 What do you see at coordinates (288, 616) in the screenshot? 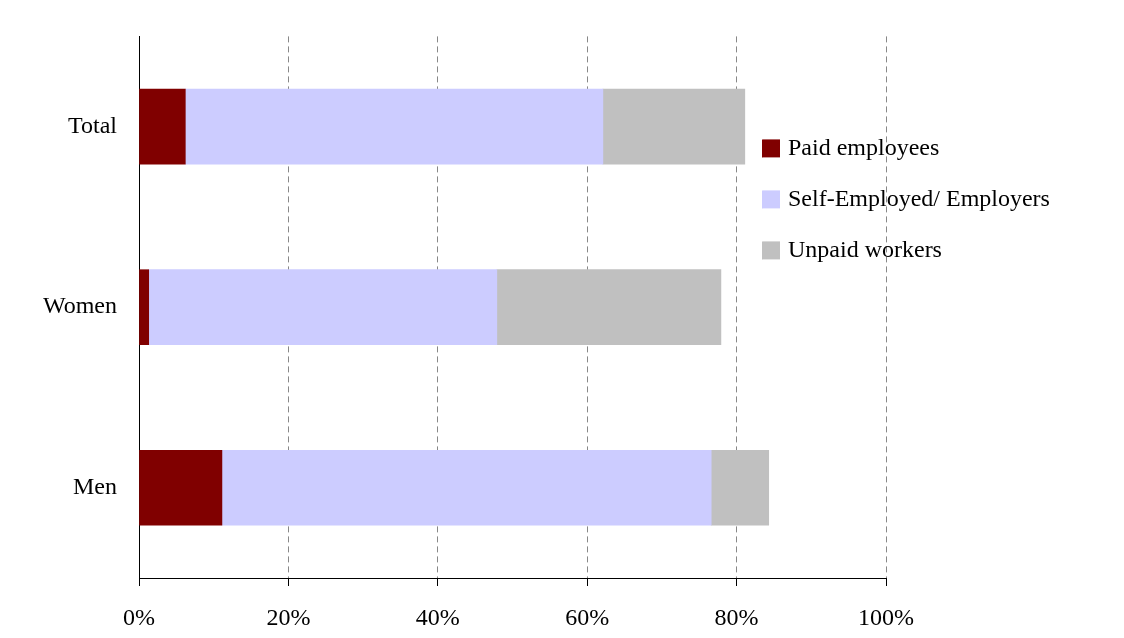
I see `x-tick-label: 20%` at bounding box center [288, 616].